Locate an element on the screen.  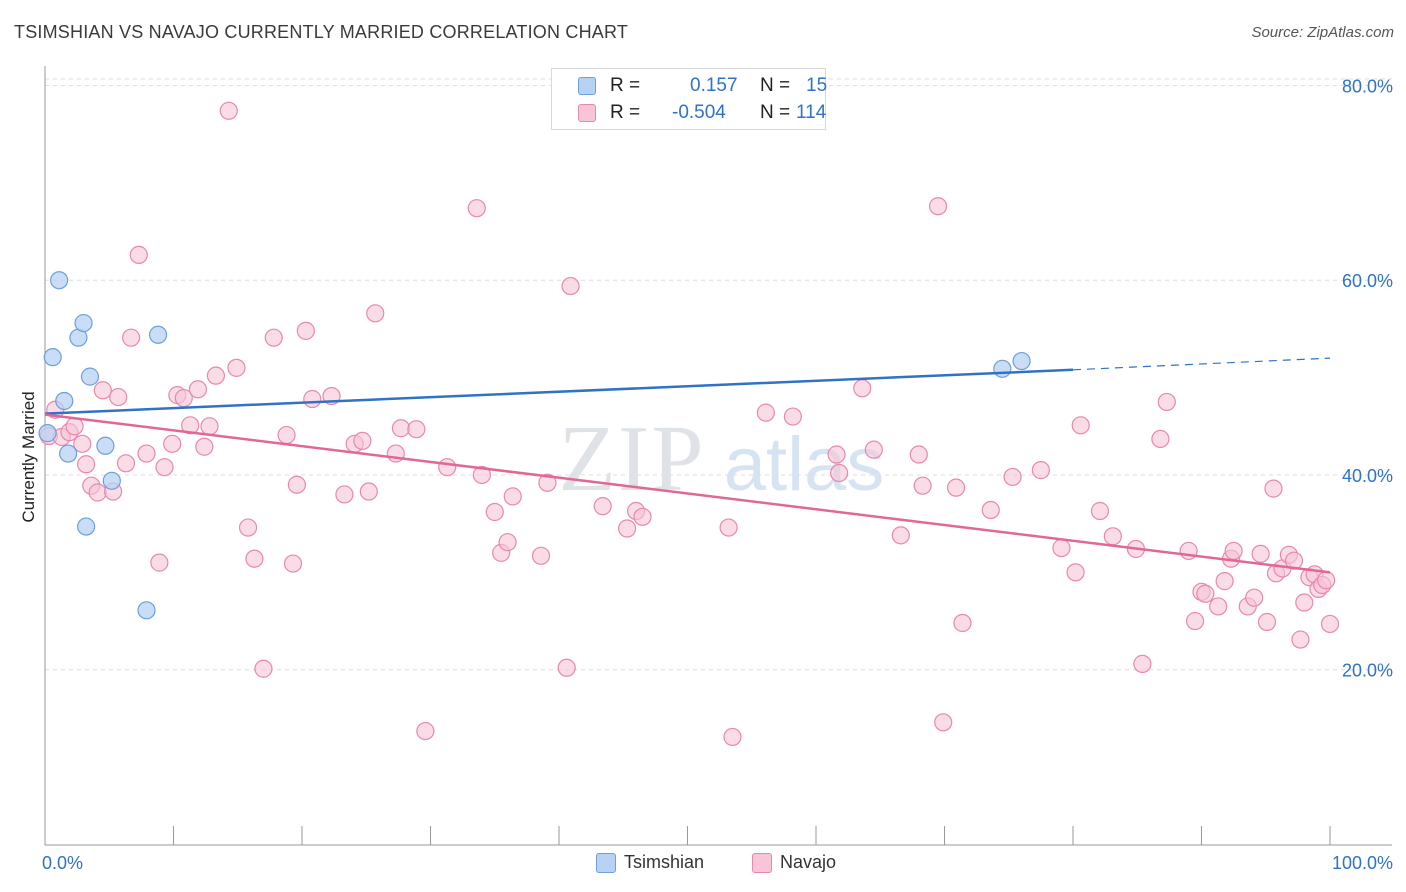
navajo-legend-swatch is located at coordinates (762, 863).